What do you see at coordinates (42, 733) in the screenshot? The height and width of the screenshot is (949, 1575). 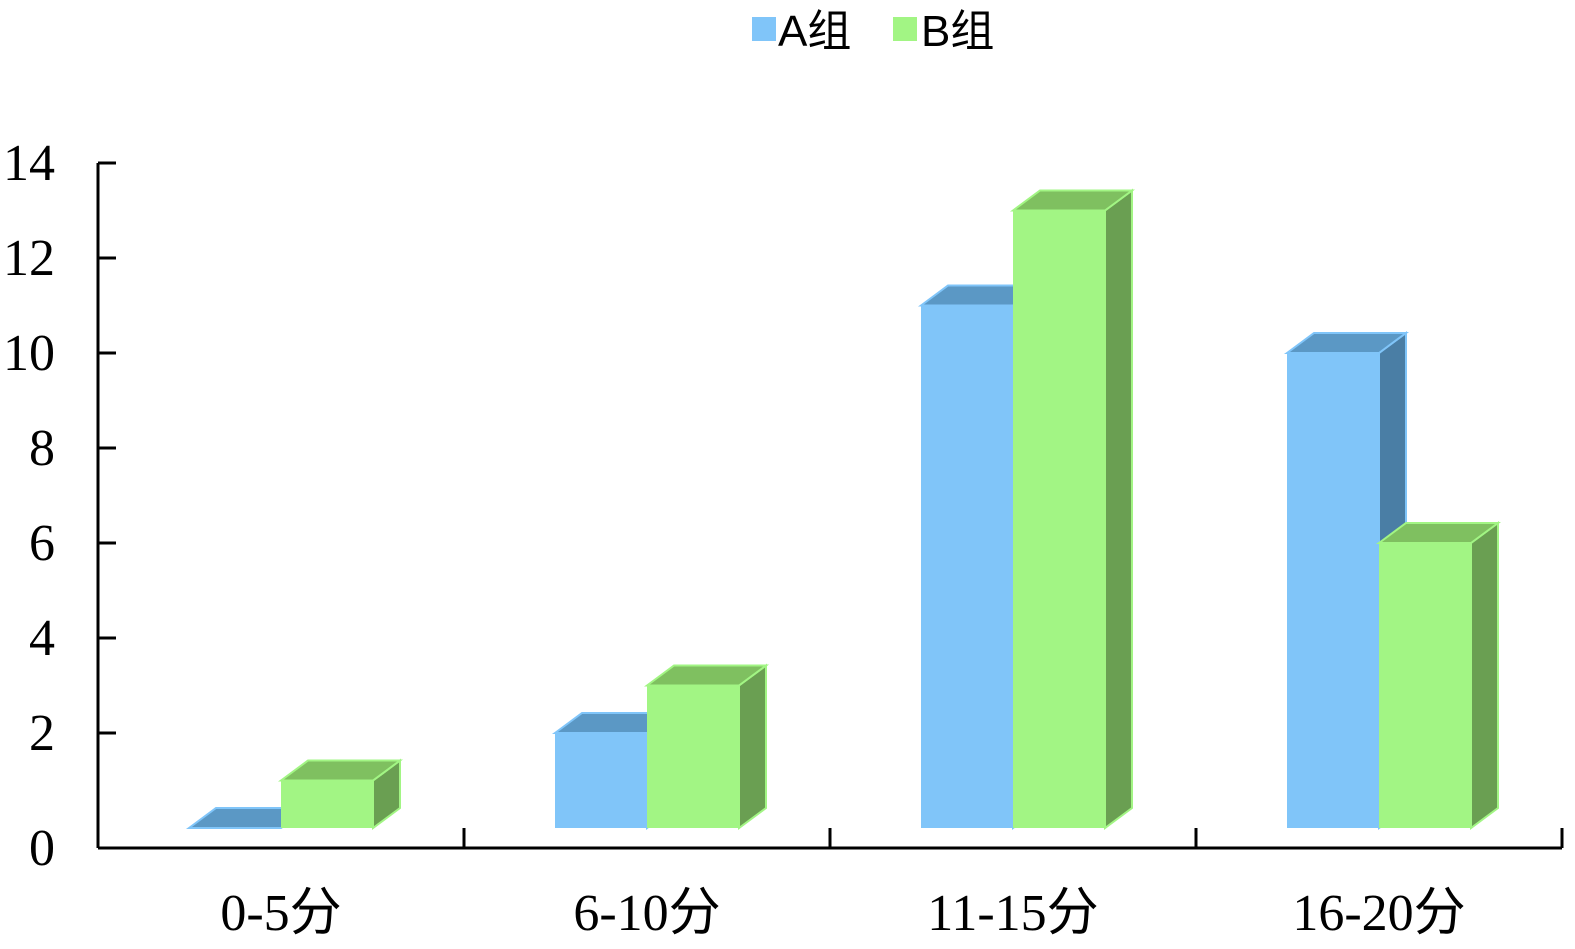 I see `y-tick-label: 2` at bounding box center [42, 733].